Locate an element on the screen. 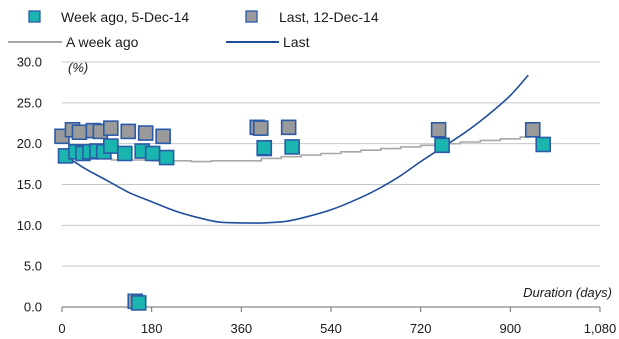 Image resolution: width=619 pixels, height=339 pixels. x-axis-title: Duration (days) is located at coordinates (567, 292).